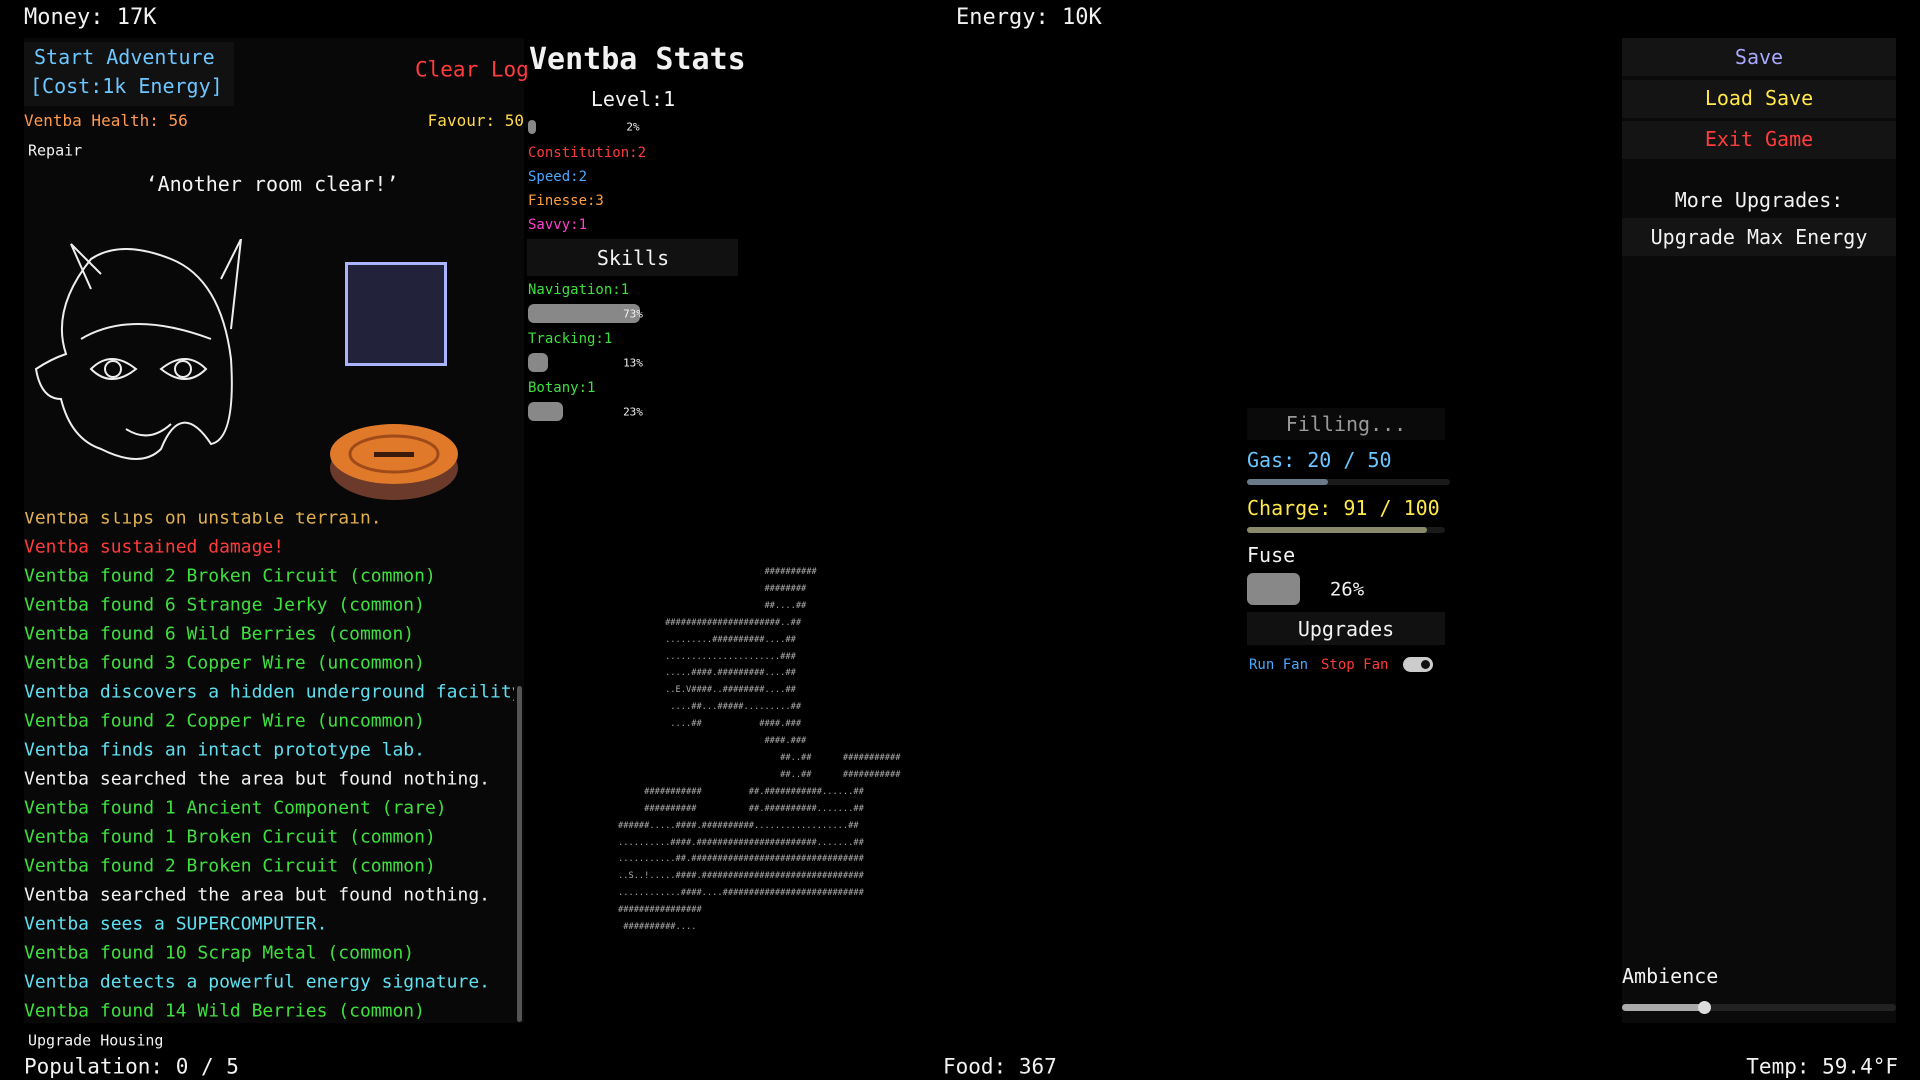 The height and width of the screenshot is (1080, 1920). Describe the element at coordinates (605, 127) in the screenshot. I see `level-bar` at that location.